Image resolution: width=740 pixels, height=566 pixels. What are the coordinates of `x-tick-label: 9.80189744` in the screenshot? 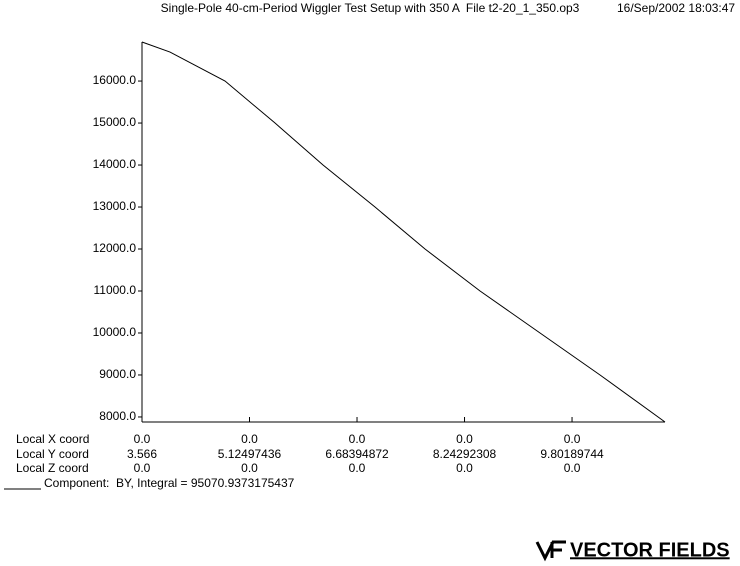 It's located at (572, 454).